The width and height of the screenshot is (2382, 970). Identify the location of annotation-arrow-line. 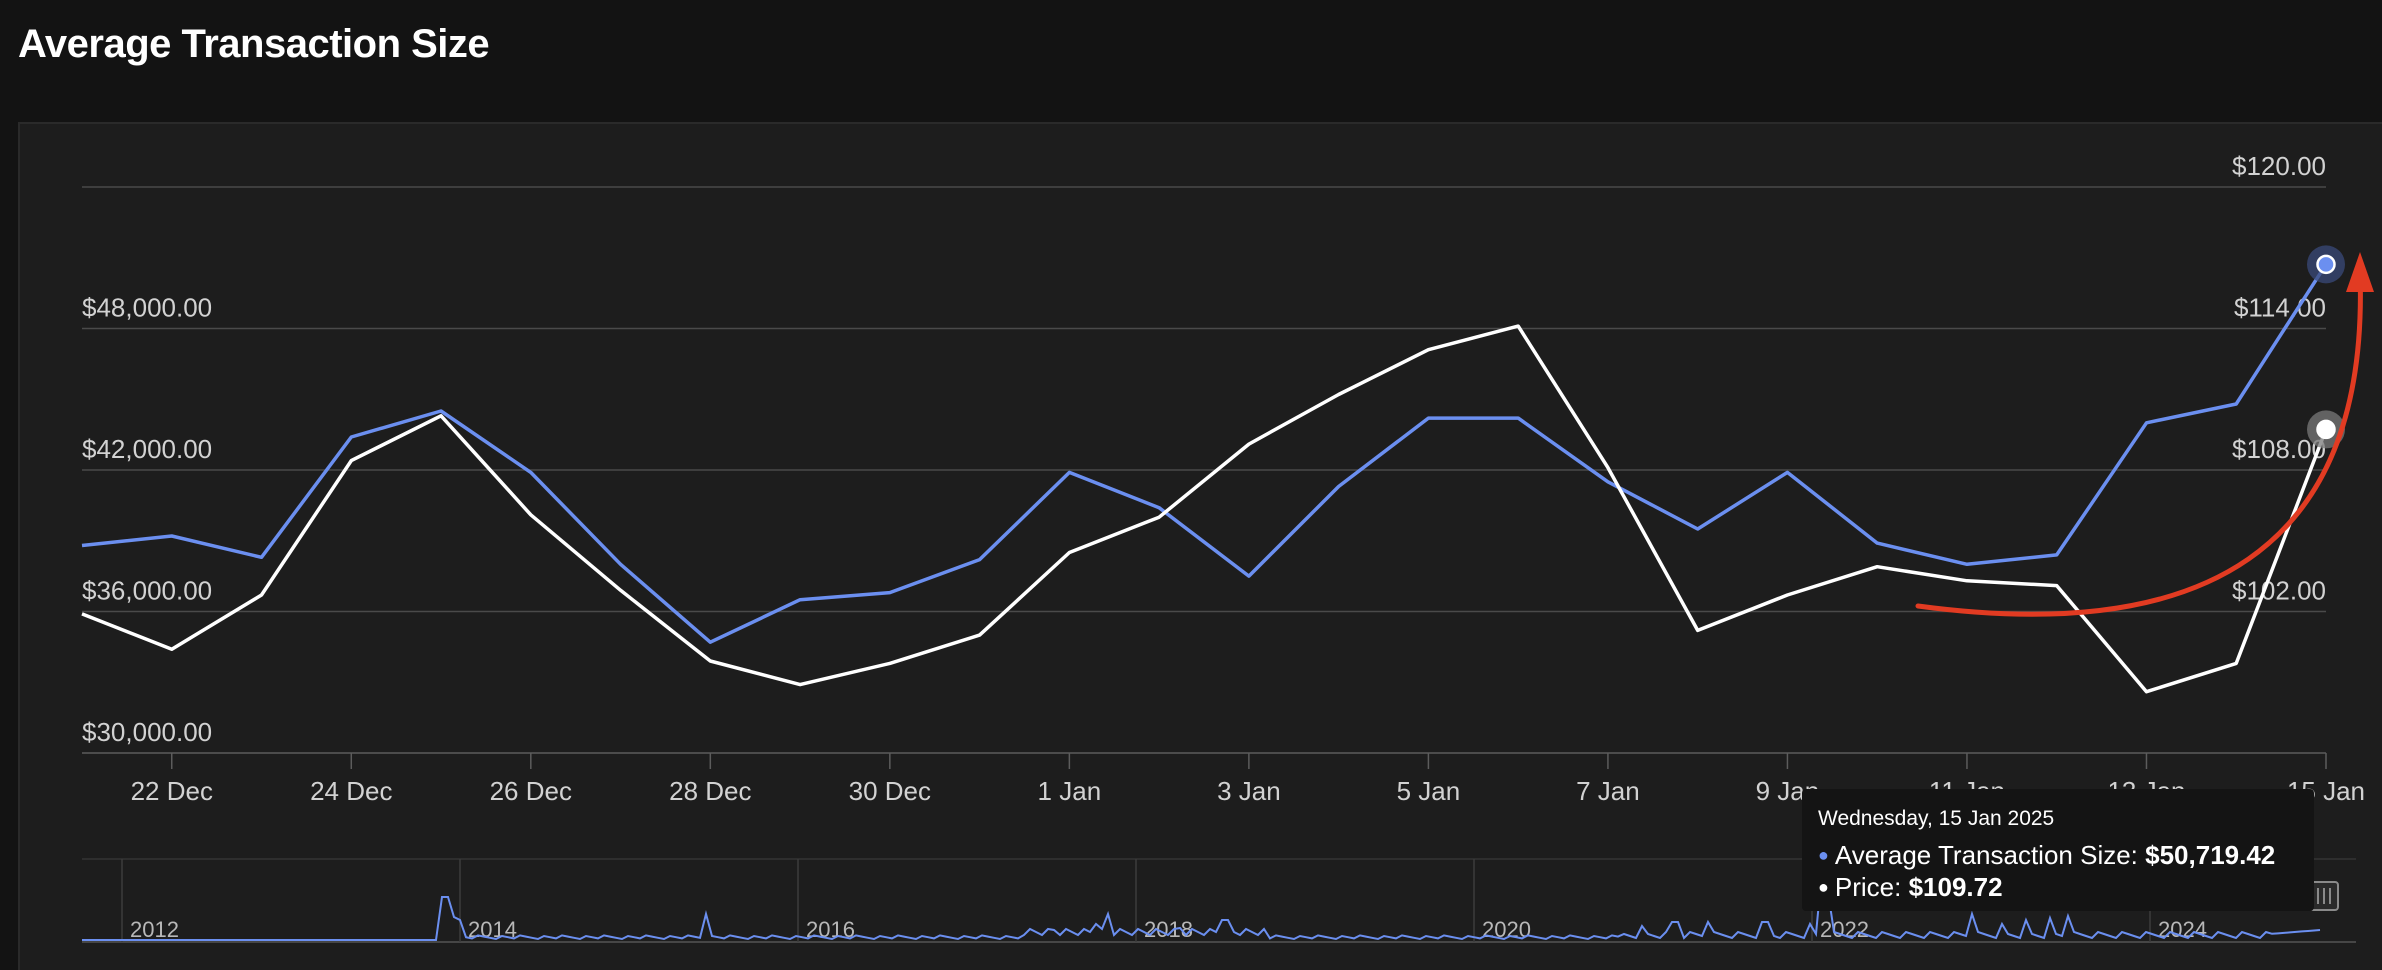
(2139, 443).